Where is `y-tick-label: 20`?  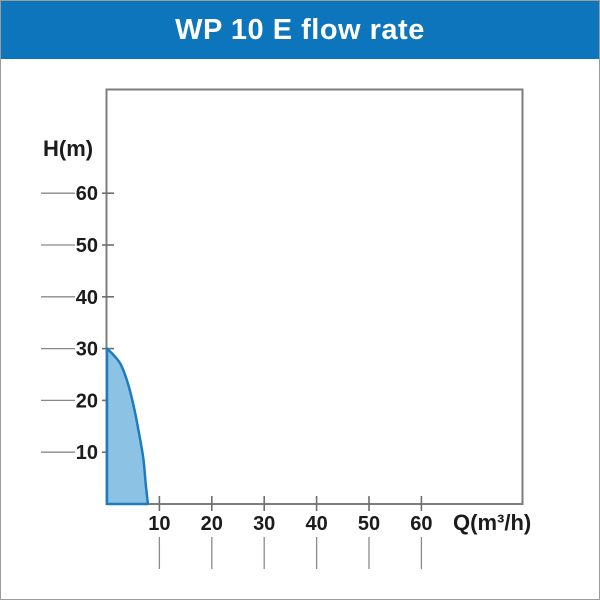 y-tick-label: 20 is located at coordinates (87, 401).